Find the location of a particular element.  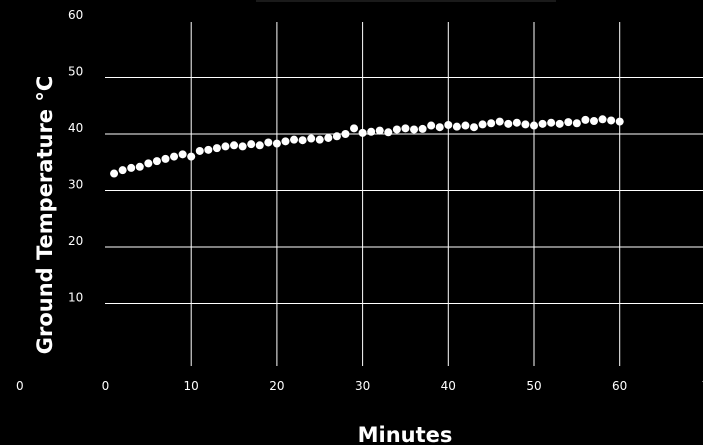

y-tick-label: 40 is located at coordinates (75, 128).